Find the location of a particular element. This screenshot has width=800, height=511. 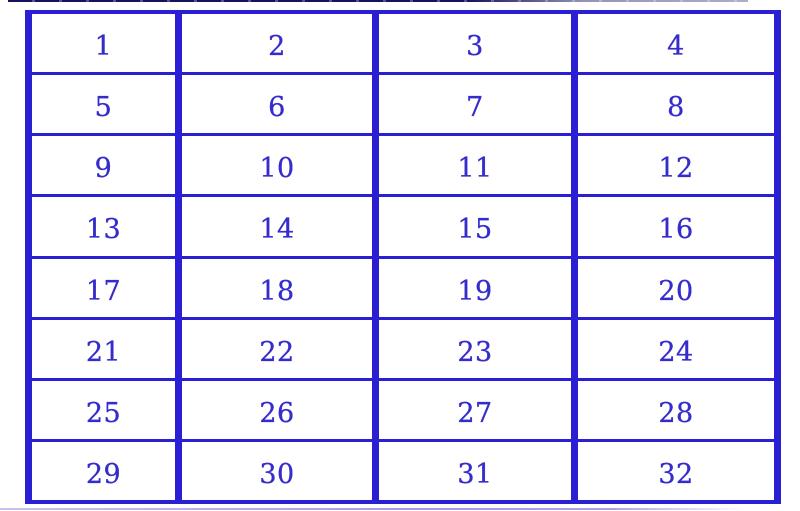

table-cell: 11 is located at coordinates (475, 165).